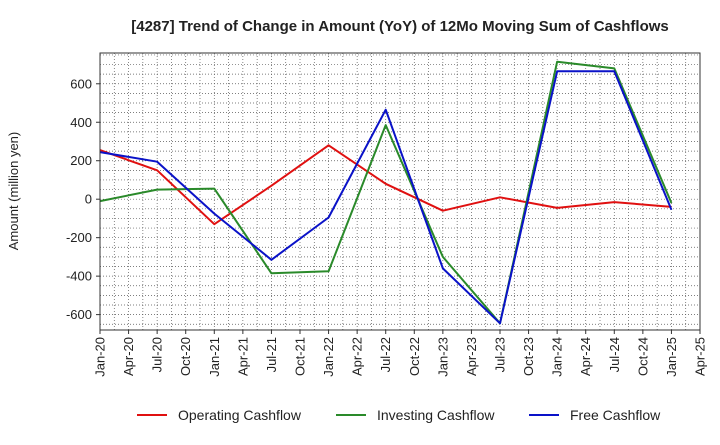  What do you see at coordinates (100, 357) in the screenshot?
I see `x-tick-label: Jan-20` at bounding box center [100, 357].